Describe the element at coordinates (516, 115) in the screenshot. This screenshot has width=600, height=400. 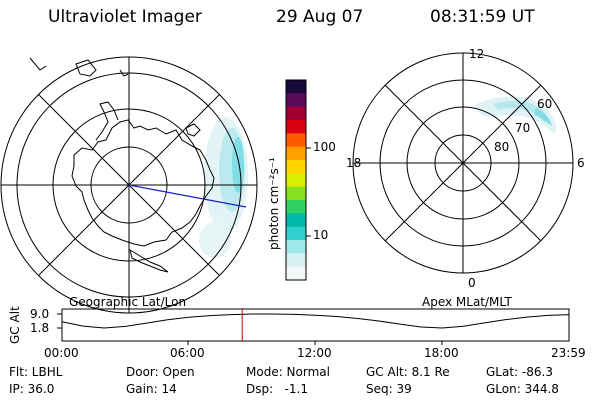
I see `aurora-emission-right` at that location.